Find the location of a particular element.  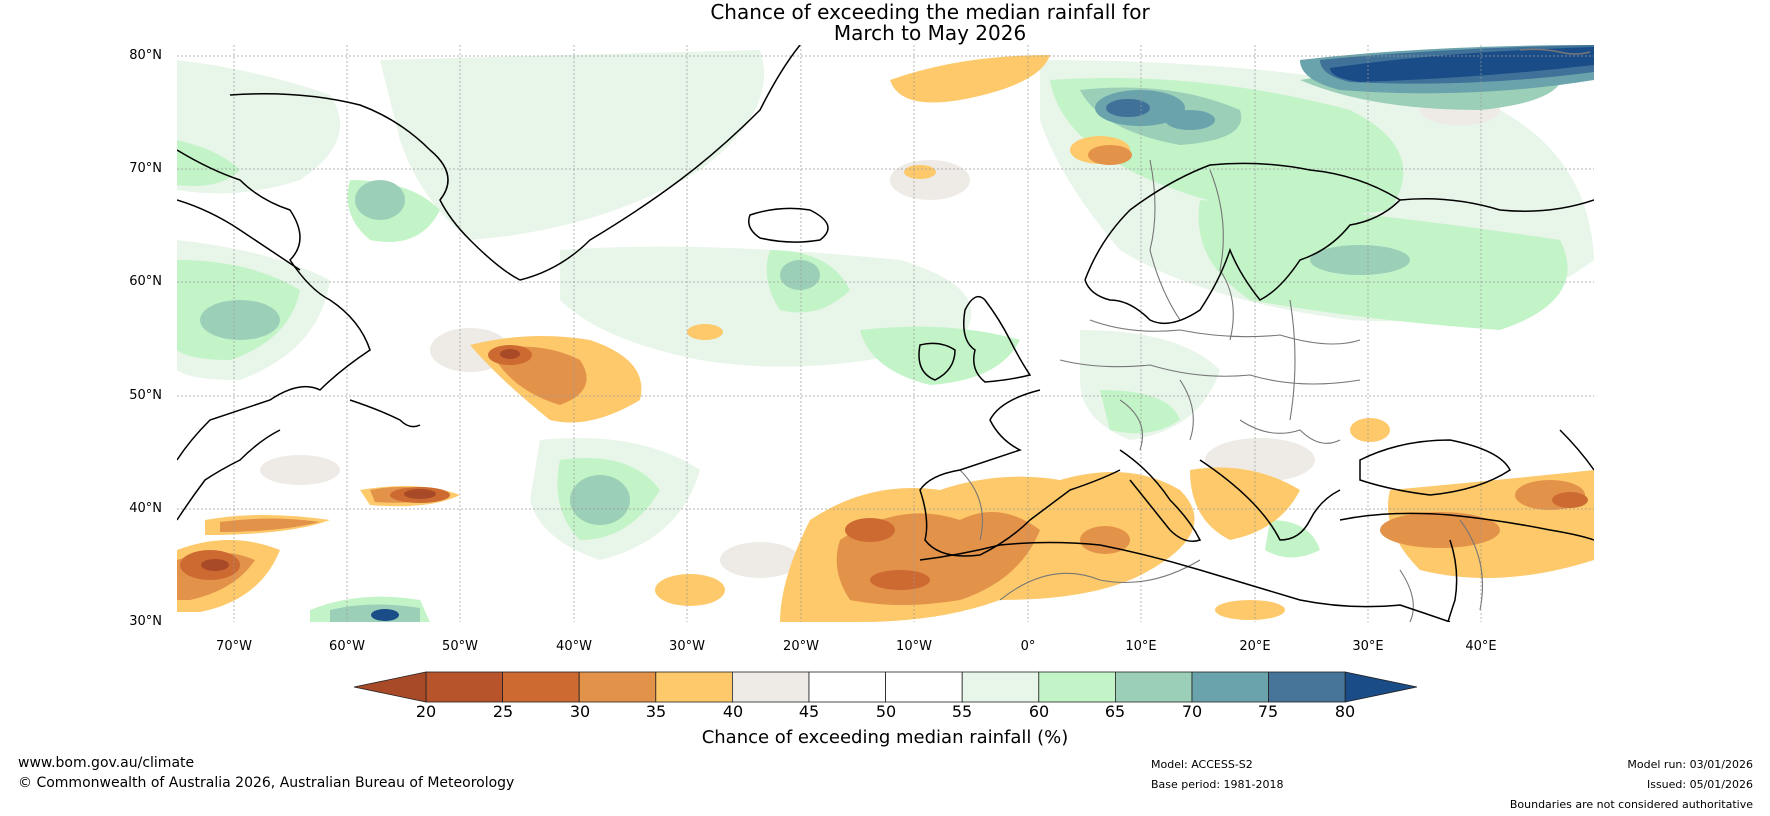

italy-coast is located at coordinates (1160, 495).